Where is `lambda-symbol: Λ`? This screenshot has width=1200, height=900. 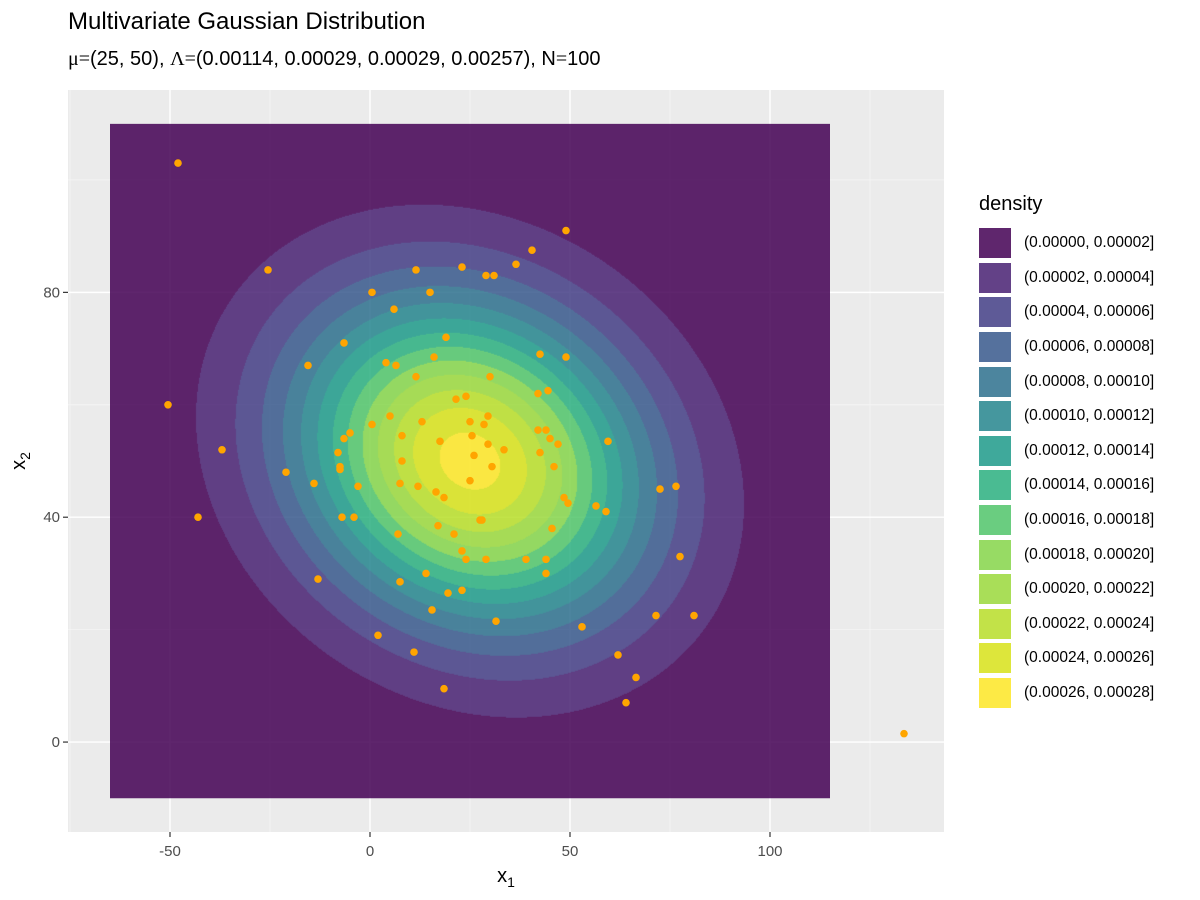 lambda-symbol: Λ is located at coordinates (177, 59).